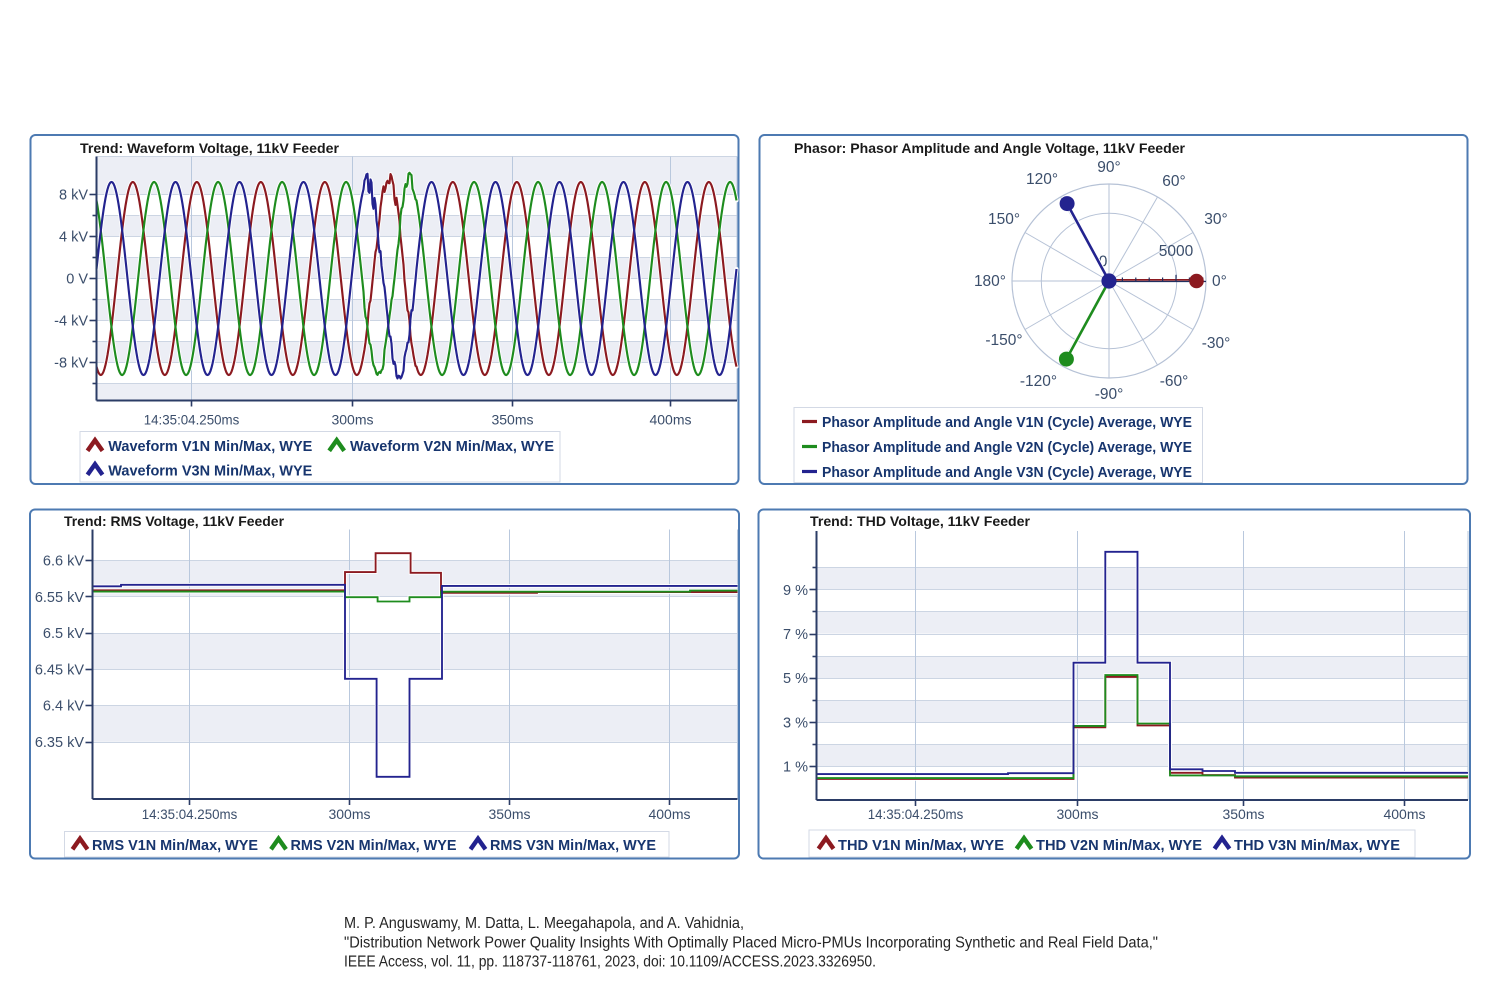 Image resolution: width=1500 pixels, height=1000 pixels. Describe the element at coordinates (921, 845) in the screenshot. I see `svg-text: THD V1N Min/Max, WYE` at that location.